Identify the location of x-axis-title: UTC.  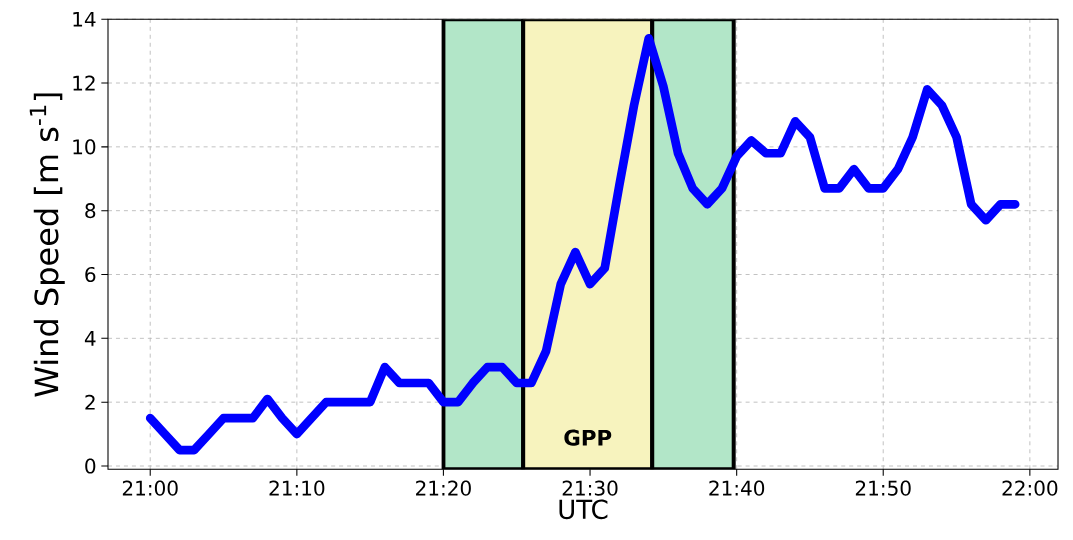
(583, 509).